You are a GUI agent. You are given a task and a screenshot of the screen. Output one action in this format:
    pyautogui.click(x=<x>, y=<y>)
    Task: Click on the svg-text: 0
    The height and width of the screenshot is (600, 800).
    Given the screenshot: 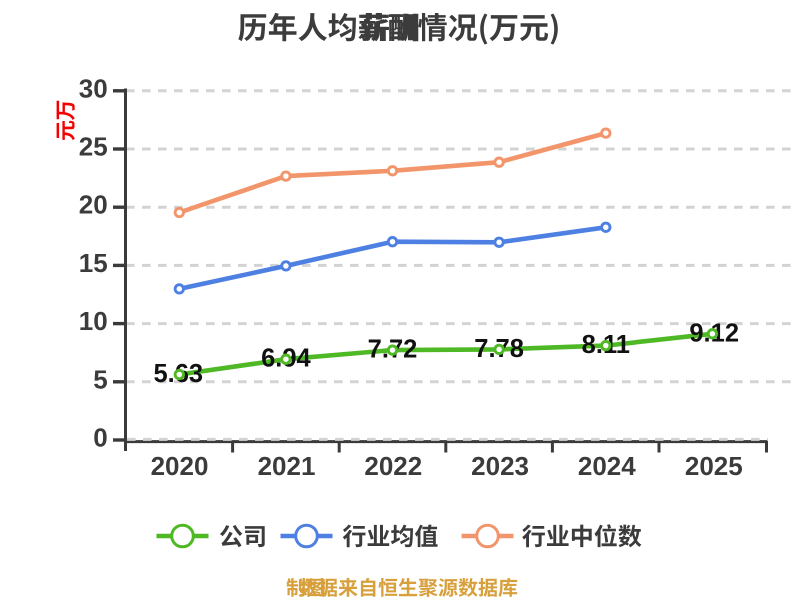 What is the action you would take?
    pyautogui.click(x=100, y=438)
    